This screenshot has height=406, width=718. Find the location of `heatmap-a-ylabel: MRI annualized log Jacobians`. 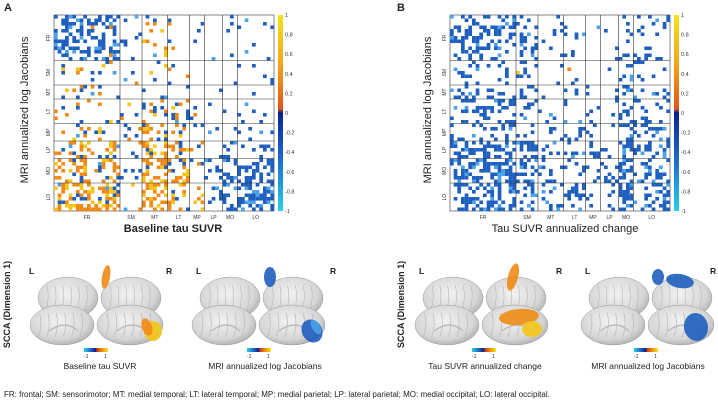

heatmap-a-ylabel: MRI annualized log Jacobians is located at coordinates (25, 110).